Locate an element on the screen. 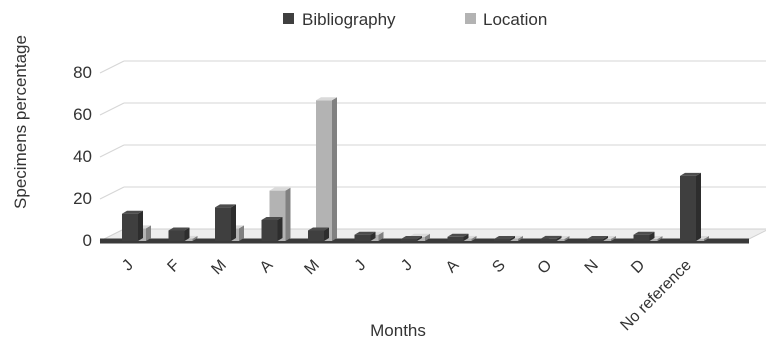  legend-swatch-bibliography is located at coordinates (288, 18).